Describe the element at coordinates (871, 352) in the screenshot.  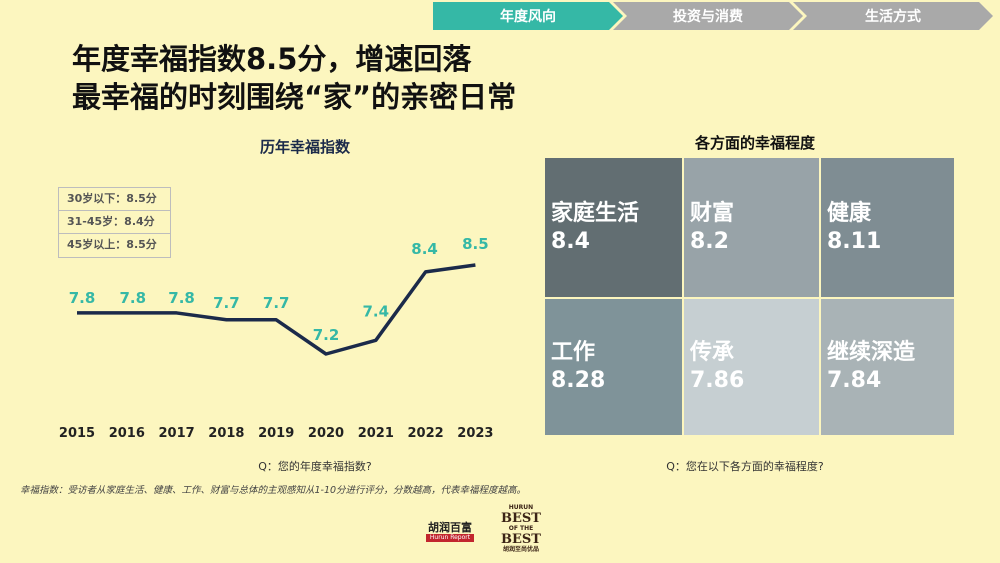
I see `heatmap-cell-label: 继续深造` at that location.